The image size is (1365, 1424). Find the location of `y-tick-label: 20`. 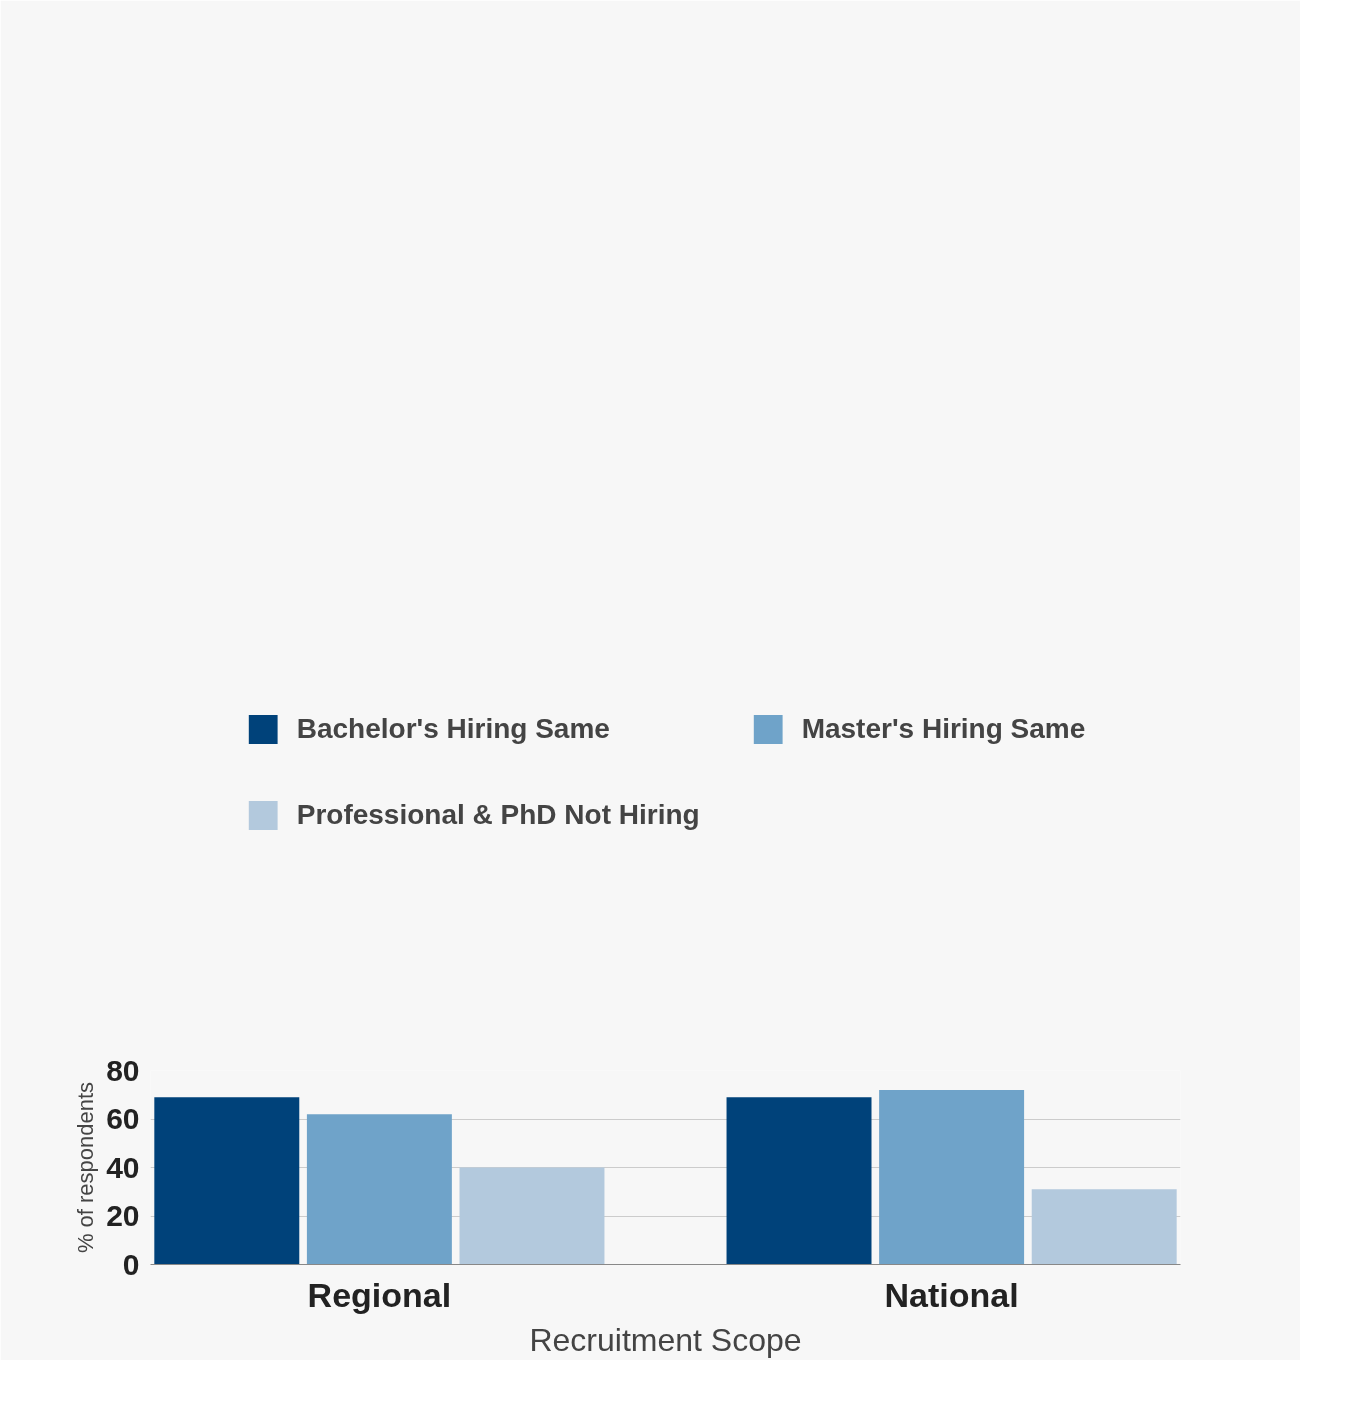

y-tick-label: 20 is located at coordinates (123, 1215).